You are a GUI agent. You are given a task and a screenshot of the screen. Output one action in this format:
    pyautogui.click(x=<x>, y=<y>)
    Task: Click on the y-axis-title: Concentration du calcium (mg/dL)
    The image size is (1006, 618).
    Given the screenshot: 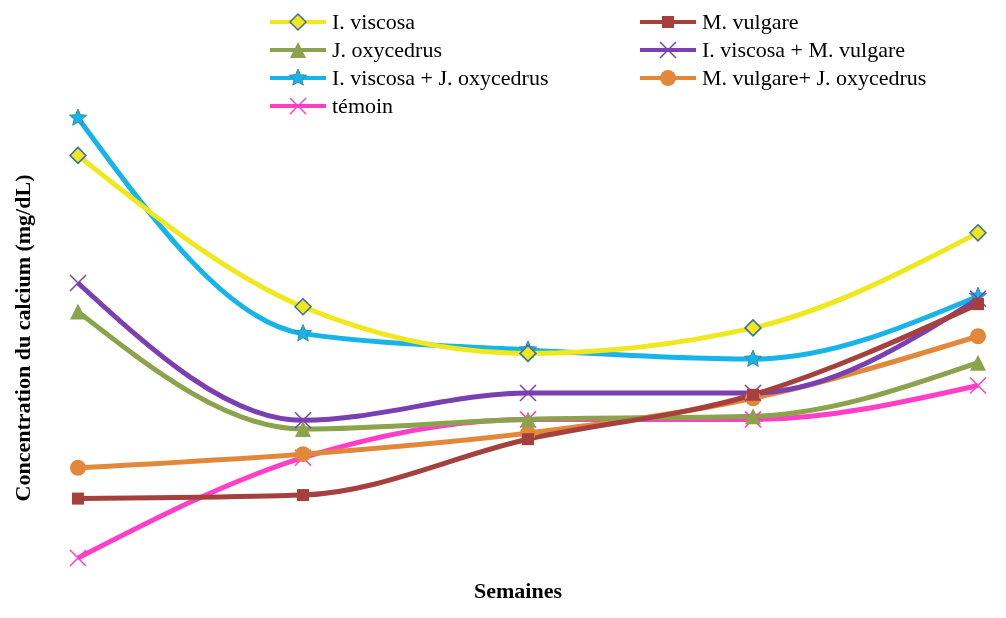 What is the action you would take?
    pyautogui.click(x=22, y=338)
    